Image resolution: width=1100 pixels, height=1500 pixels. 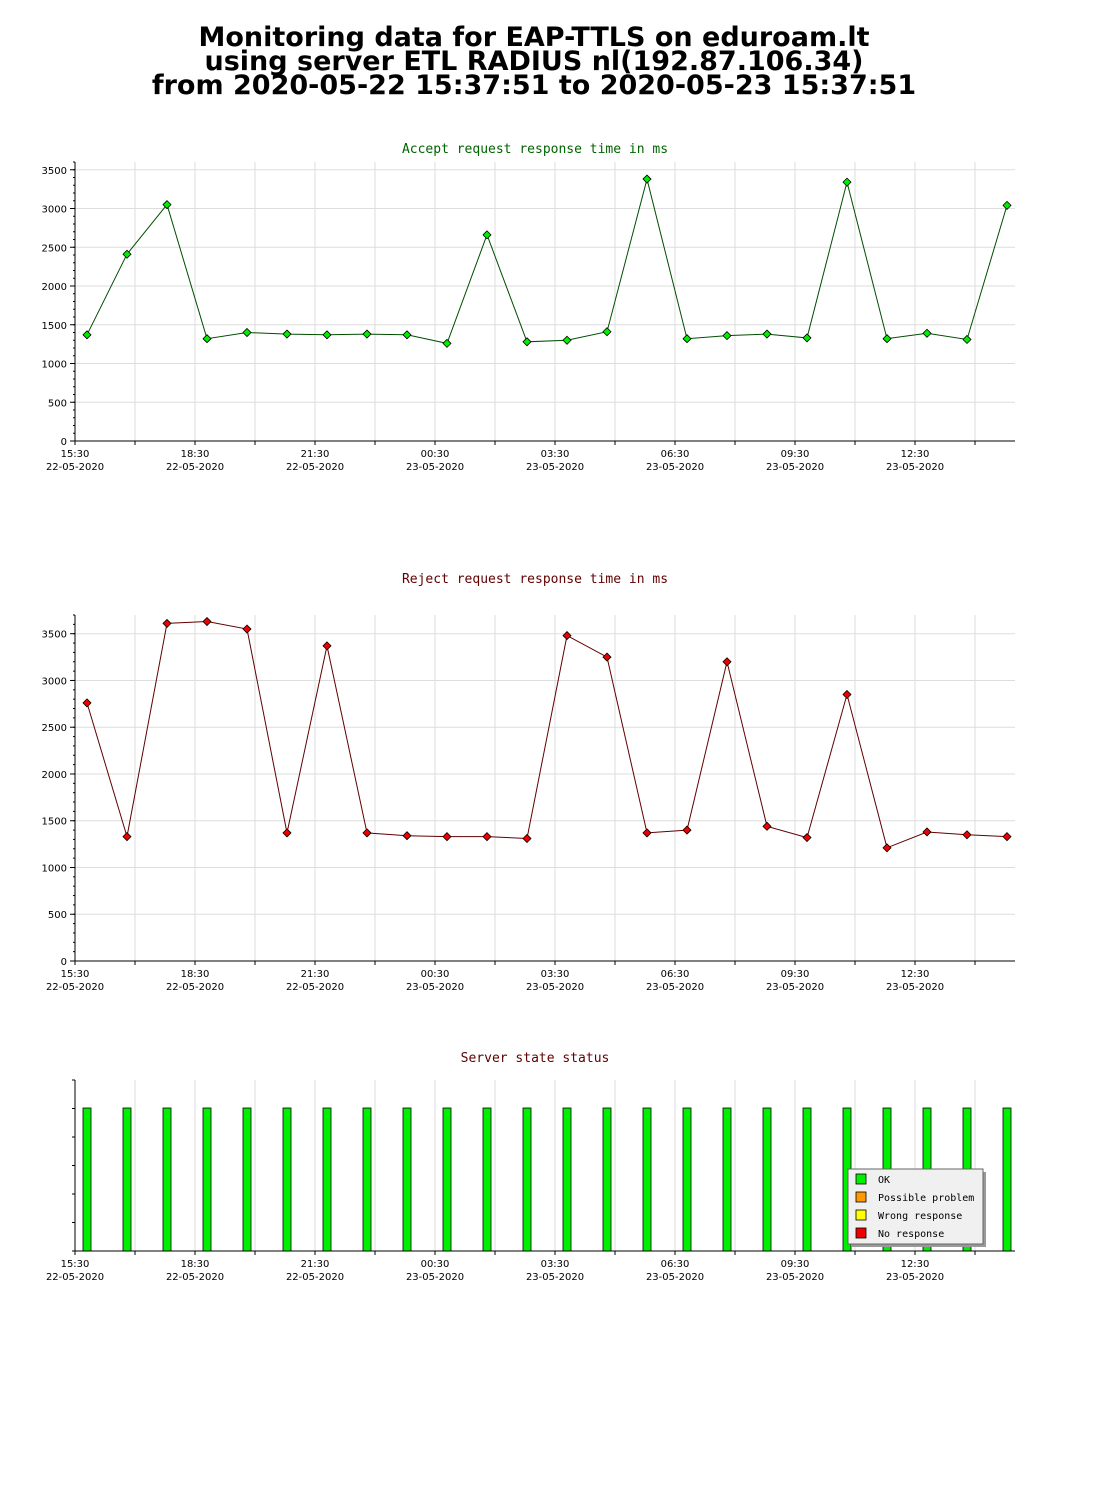 What do you see at coordinates (64, 442) in the screenshot?
I see `y-tick-label: 0` at bounding box center [64, 442].